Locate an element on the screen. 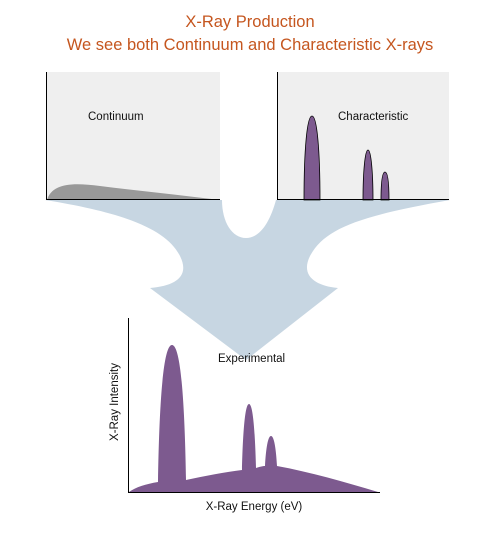  x-axis-label: X-Ray Energy (eV) is located at coordinates (254, 507).